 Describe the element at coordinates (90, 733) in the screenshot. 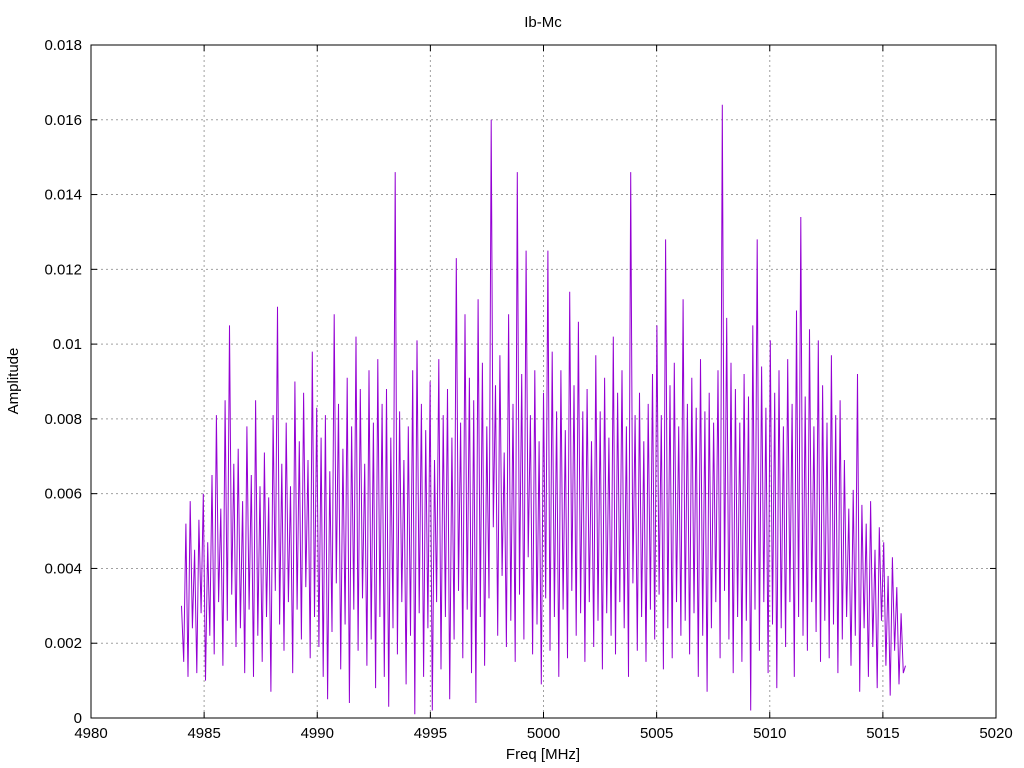

I see `x-tick-label: 4980` at that location.